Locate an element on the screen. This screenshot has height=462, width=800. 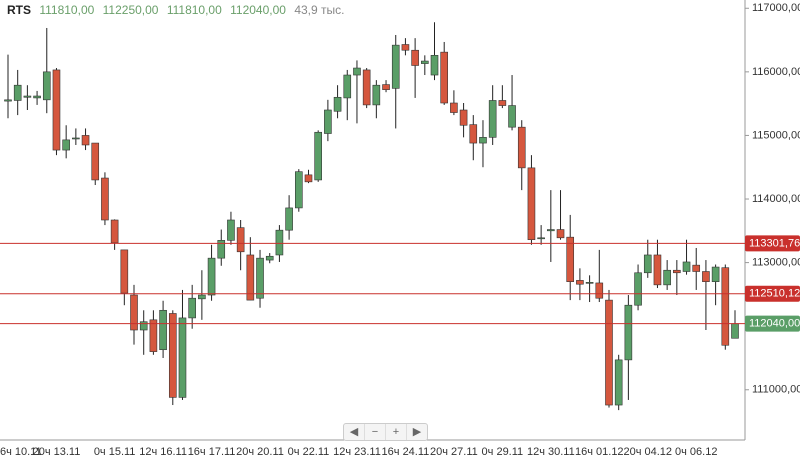
x-tick-label: 16ч 24.11 is located at coordinates (406, 452).